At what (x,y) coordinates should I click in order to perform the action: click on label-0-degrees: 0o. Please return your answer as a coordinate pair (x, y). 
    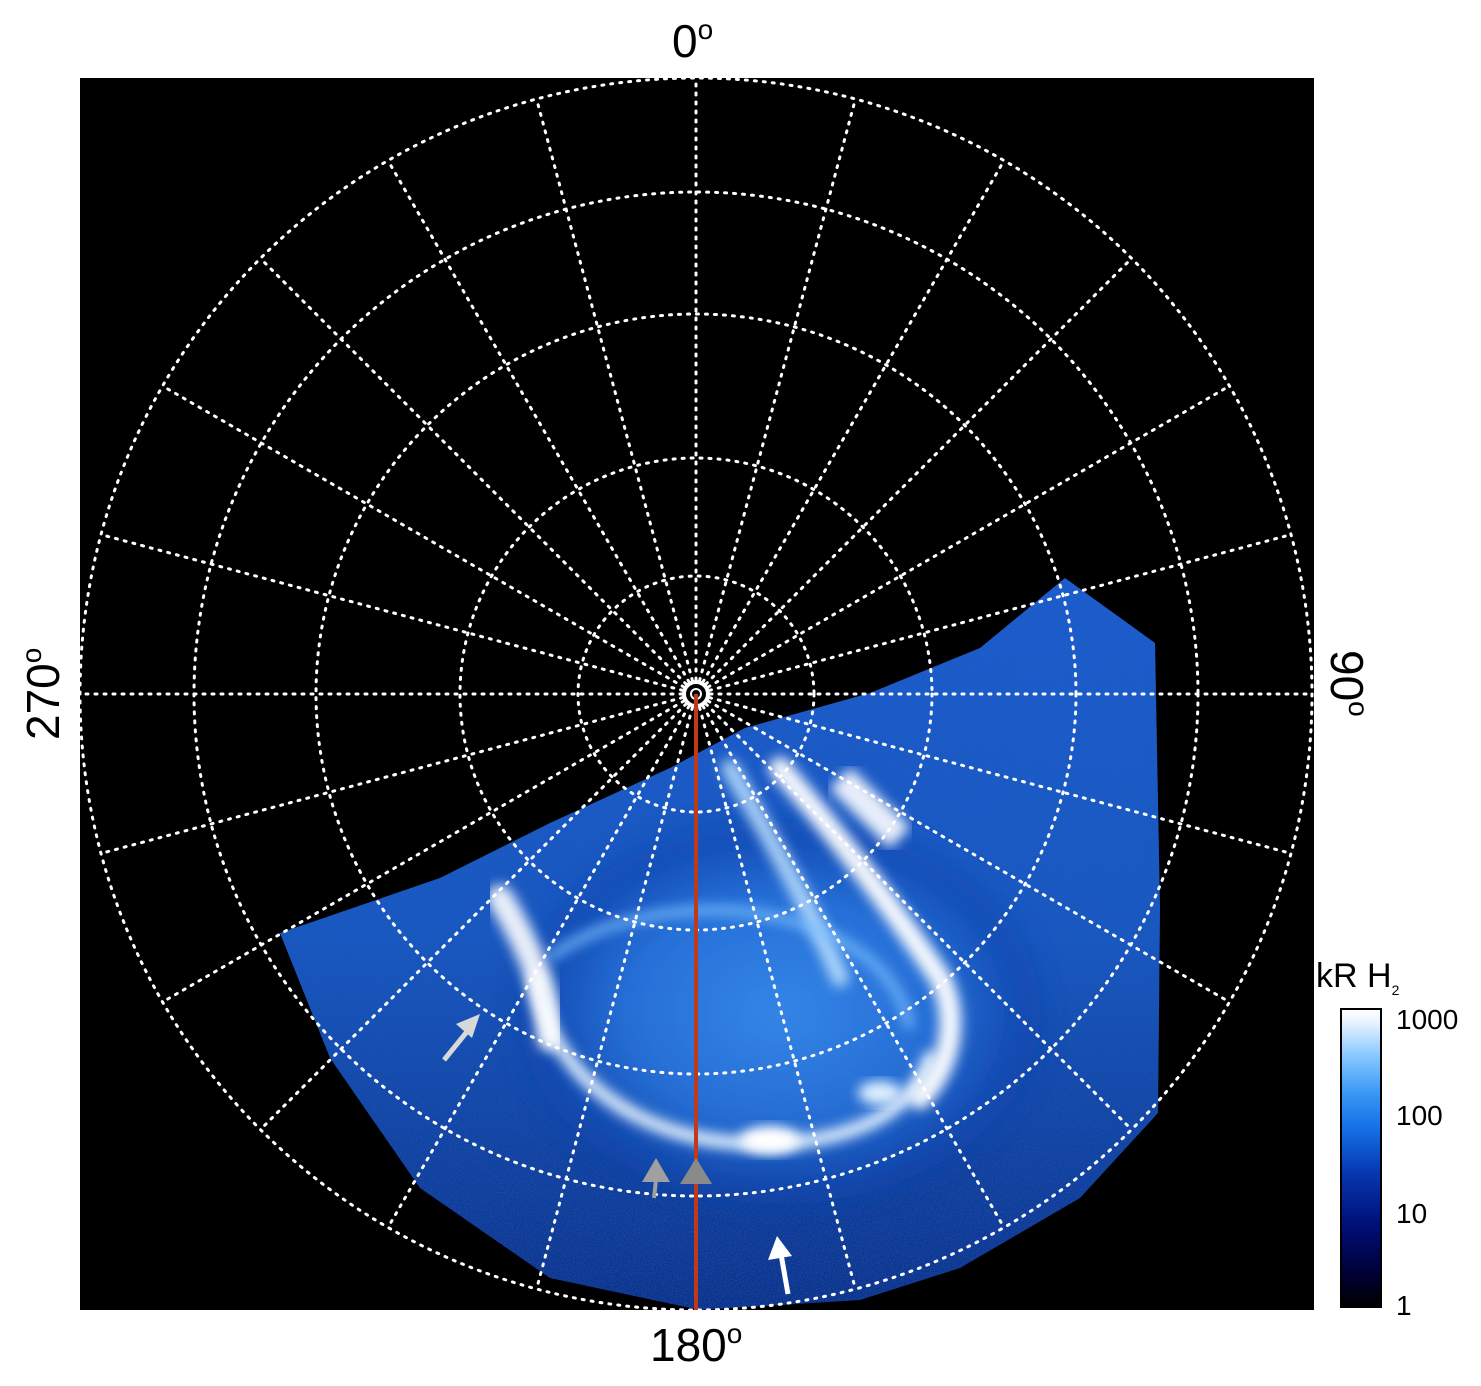
    Looking at the image, I should click on (693, 40).